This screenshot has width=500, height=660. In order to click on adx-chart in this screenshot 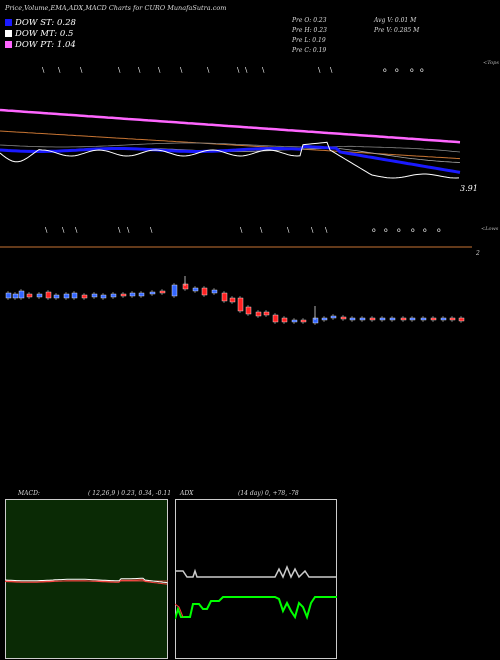, I will do `click(256, 579)`.